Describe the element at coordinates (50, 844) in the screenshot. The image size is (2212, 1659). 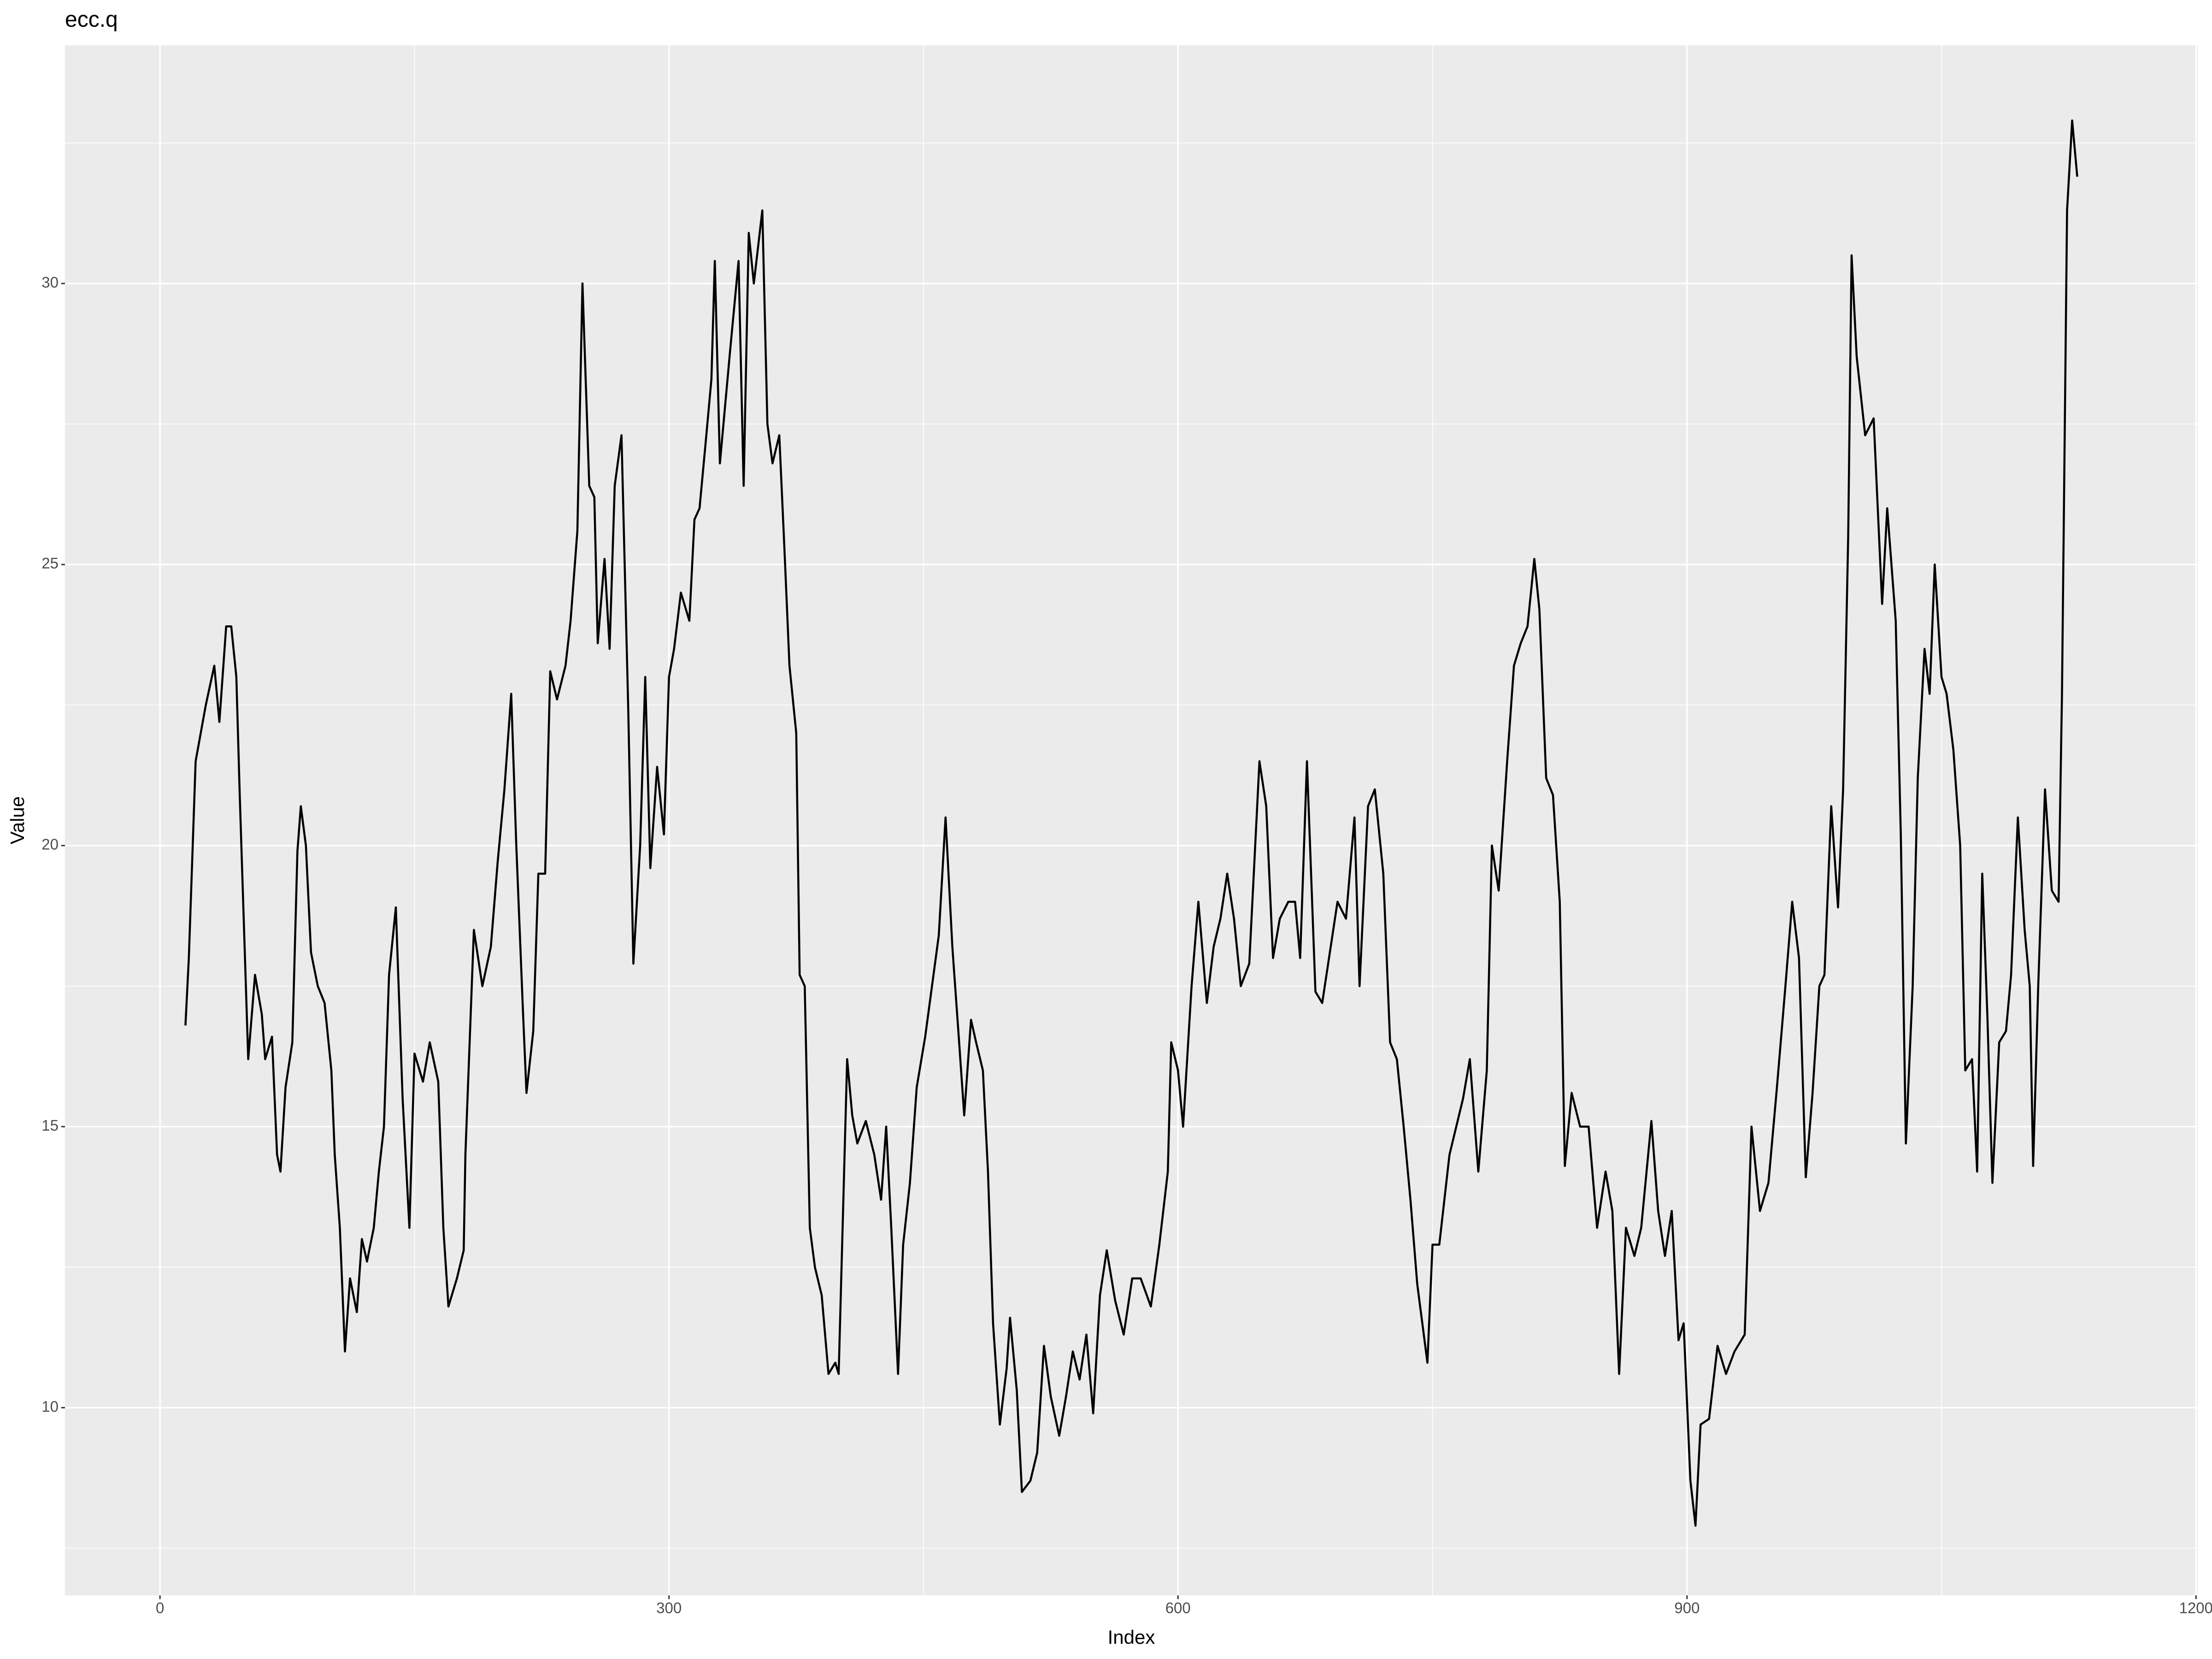
I see `y-tick-label: 20` at that location.